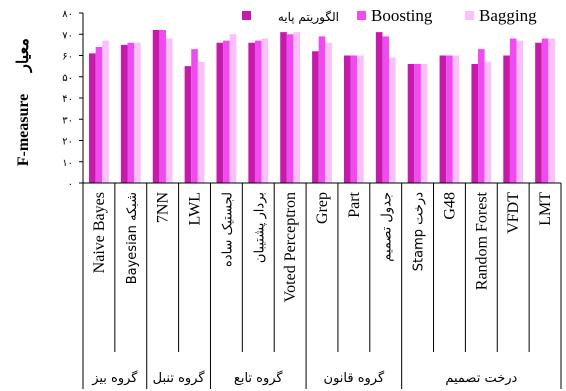 The image size is (566, 391). I want to click on y-tick-label: ۳۰, so click(67, 120).